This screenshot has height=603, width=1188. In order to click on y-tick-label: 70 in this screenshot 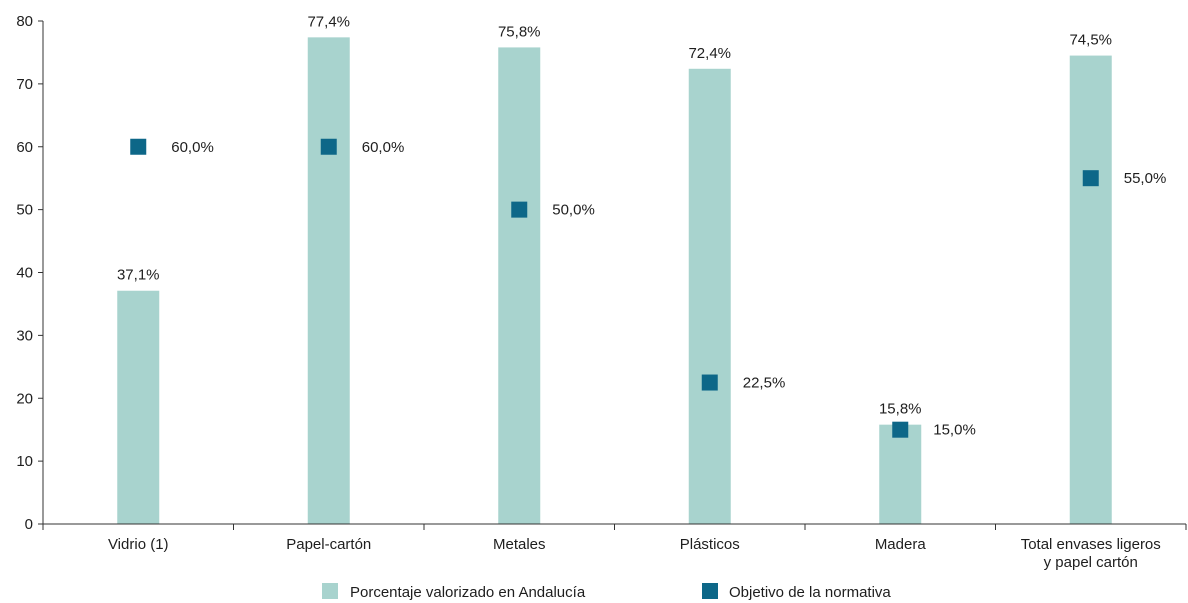, I will do `click(24, 84)`.